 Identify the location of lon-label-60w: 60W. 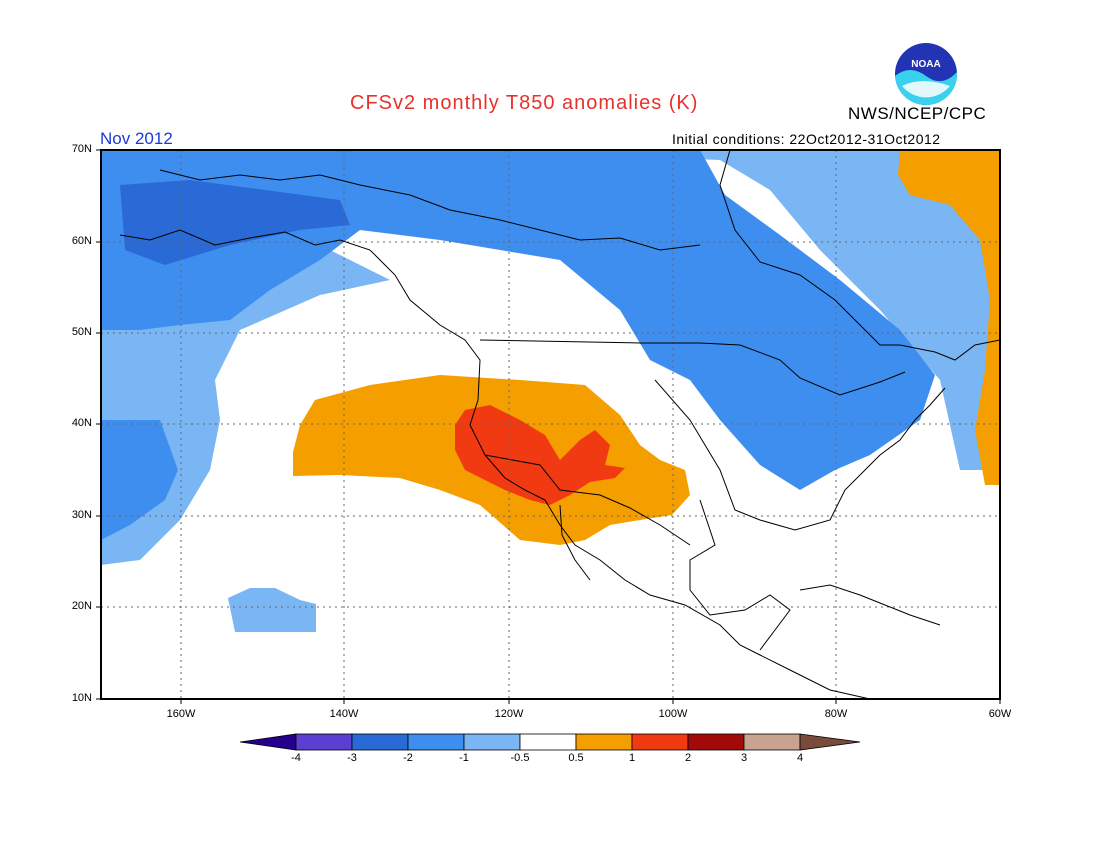
(1000, 714).